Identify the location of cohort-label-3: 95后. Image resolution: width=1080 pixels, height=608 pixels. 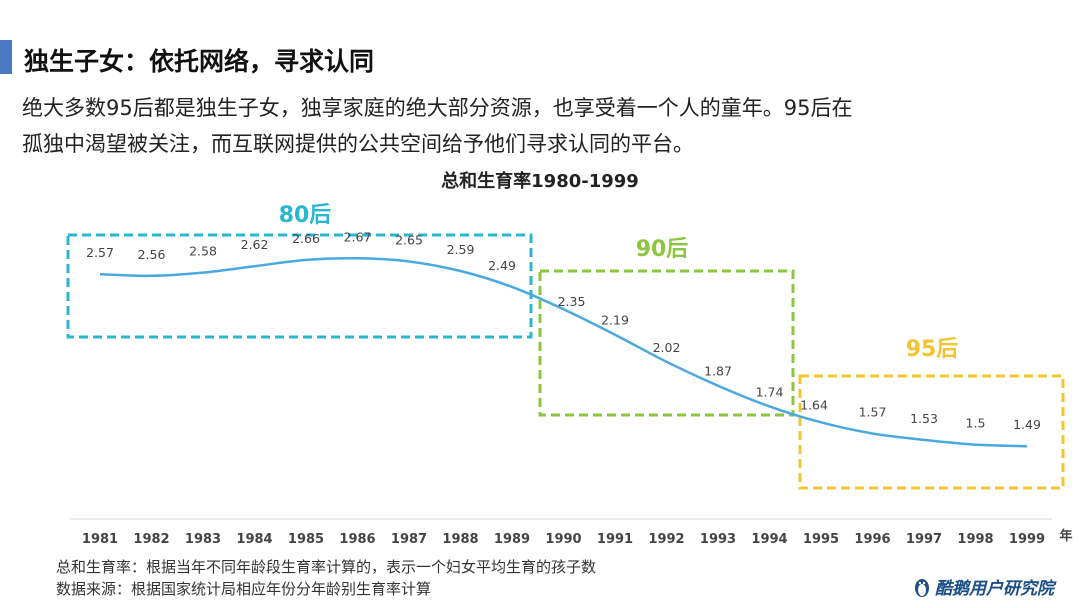
(932, 349).